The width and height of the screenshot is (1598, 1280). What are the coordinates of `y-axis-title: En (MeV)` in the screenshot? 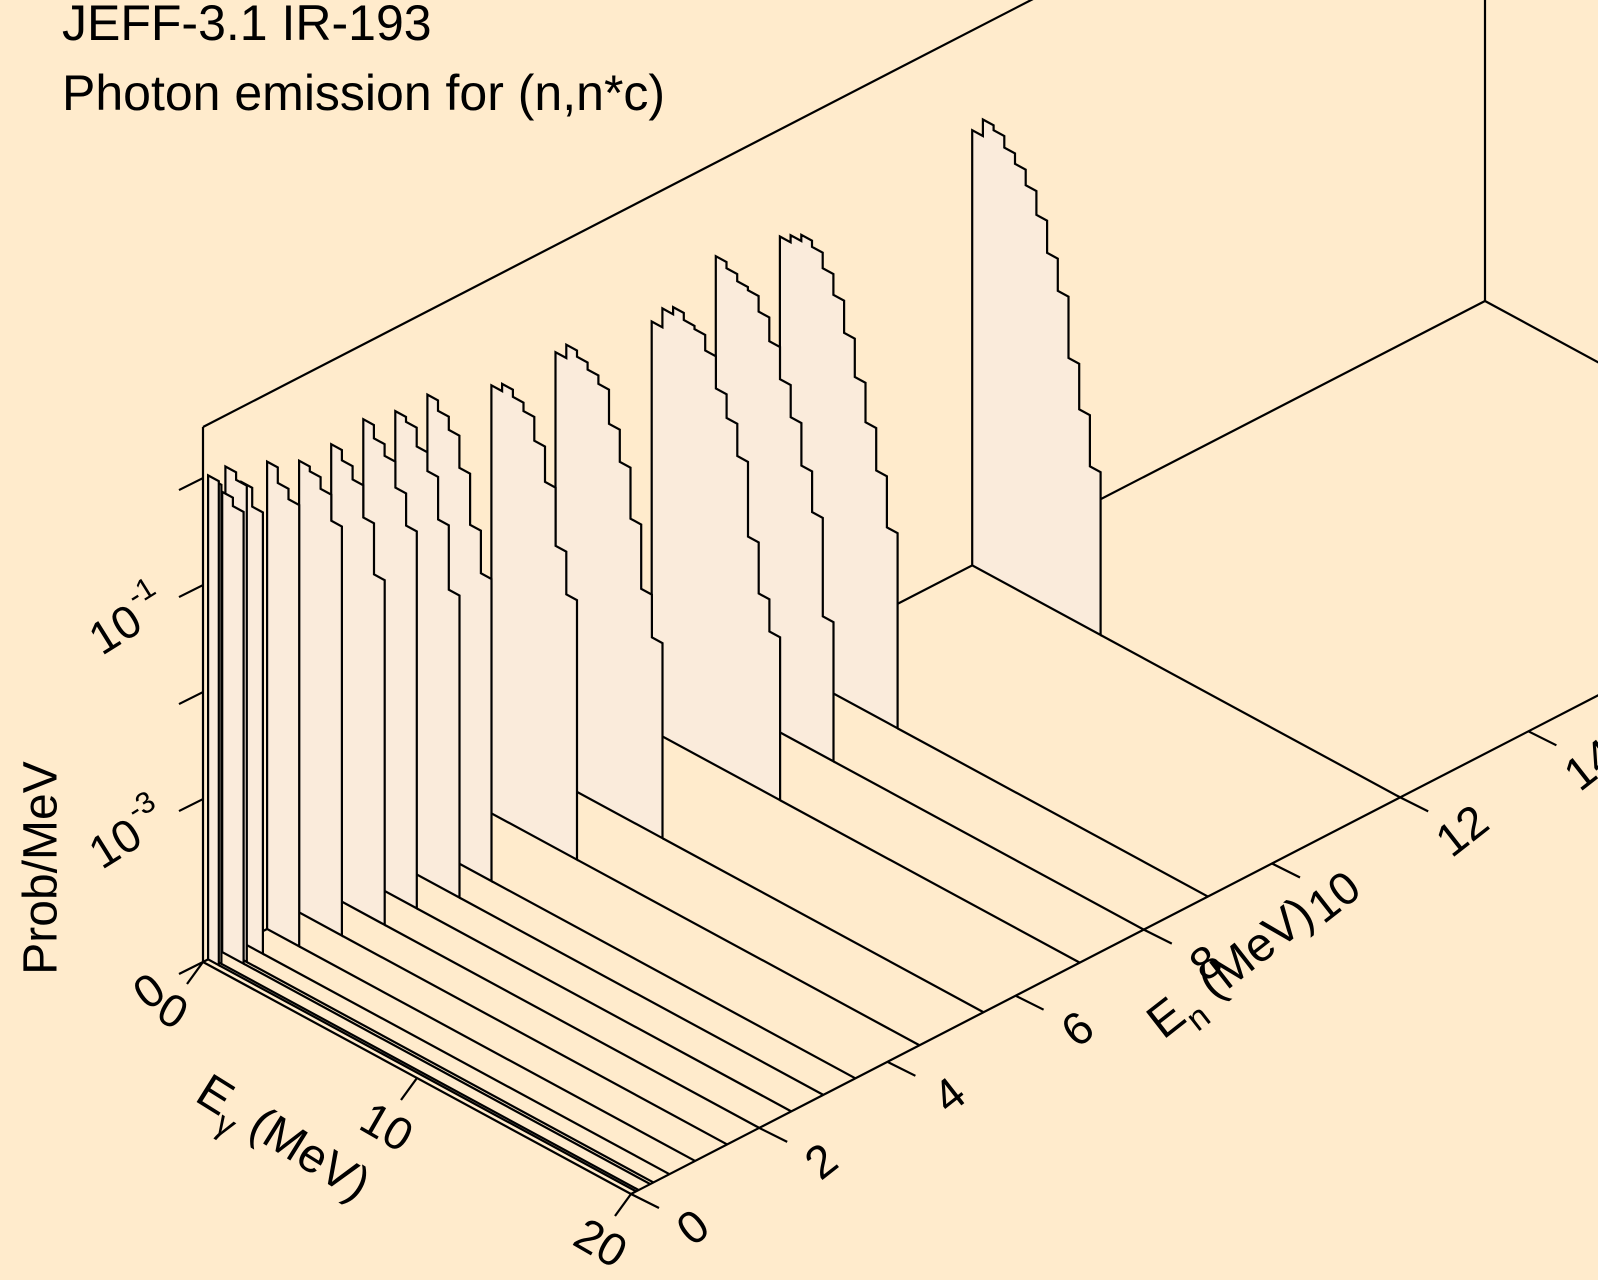 It's located at (1234, 972).